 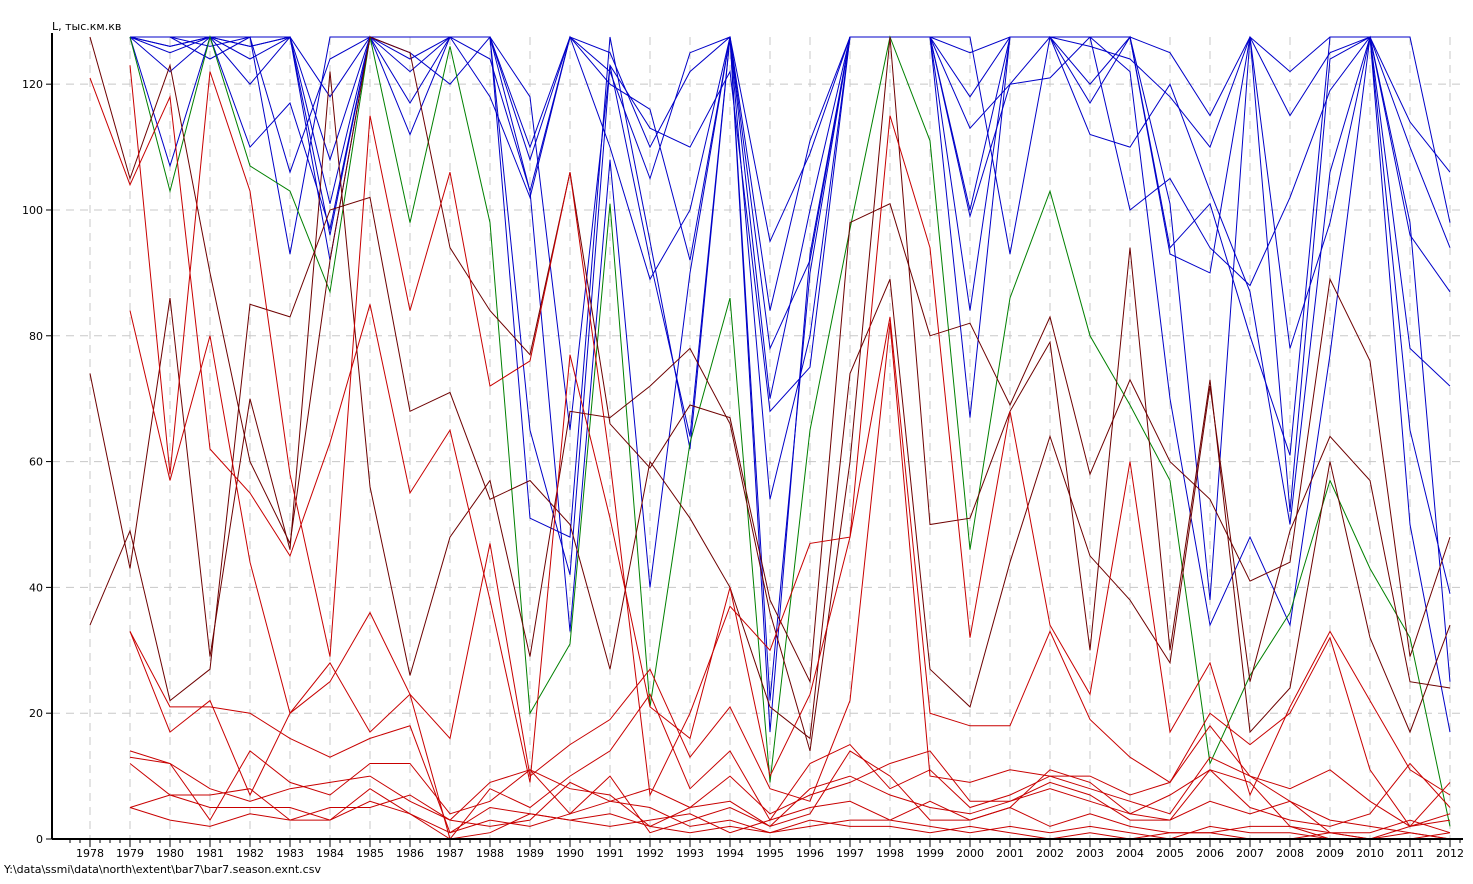 What do you see at coordinates (250, 853) in the screenshot?
I see `x-tick-label: 1982` at bounding box center [250, 853].